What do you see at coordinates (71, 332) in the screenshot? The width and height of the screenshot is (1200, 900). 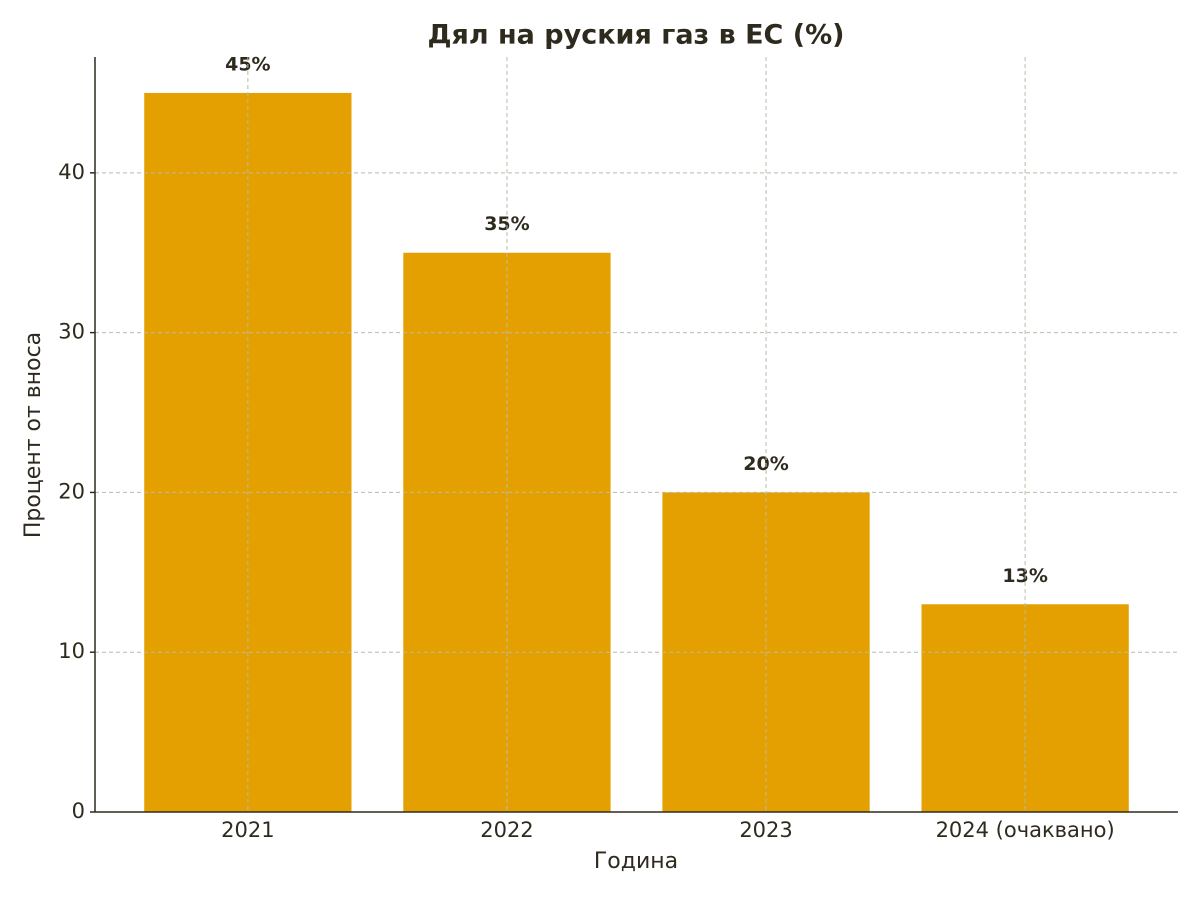 I see `y-tick-label: 30` at bounding box center [71, 332].